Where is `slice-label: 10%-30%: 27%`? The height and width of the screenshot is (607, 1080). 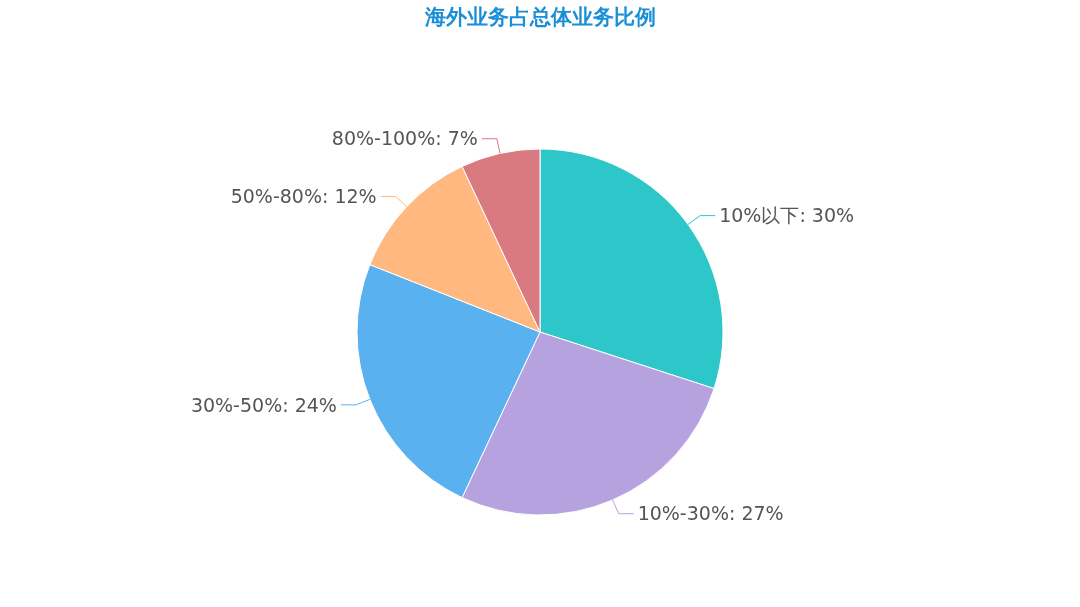
slice-label: 10%-30%: 27% is located at coordinates (710, 513).